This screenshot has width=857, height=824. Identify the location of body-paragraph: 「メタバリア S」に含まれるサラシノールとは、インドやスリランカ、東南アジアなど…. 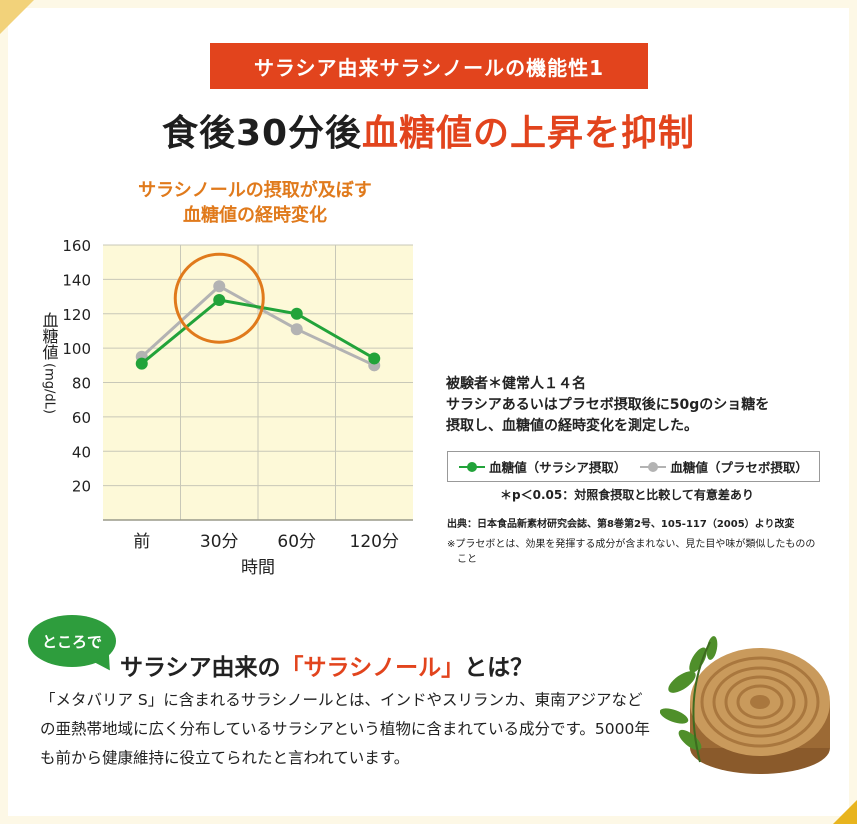
(345, 729).